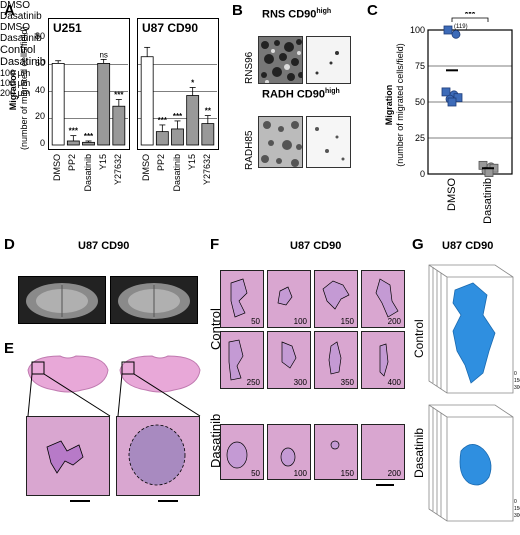 This screenshot has width=520, height=535. Describe the element at coordinates (420, 66) in the screenshot. I see `panel-c-ytick: 75` at that location.